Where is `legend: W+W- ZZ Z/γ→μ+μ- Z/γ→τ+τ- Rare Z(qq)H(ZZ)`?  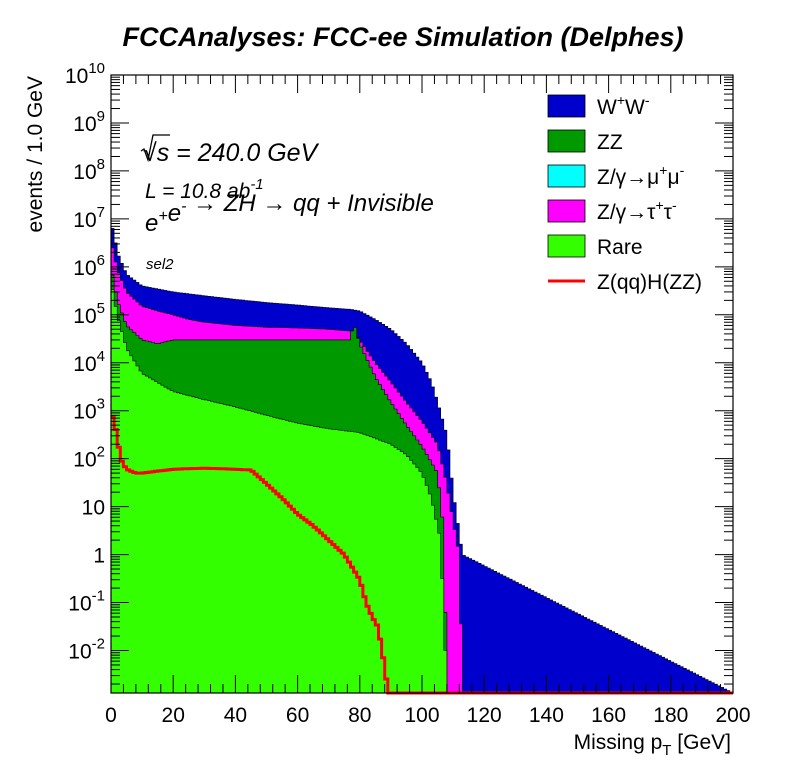
legend: W+W- ZZ Z/γ→μ+μ- Z/γ→τ+τ- Rare Z(qq)H(ZZ) is located at coordinates (624, 193).